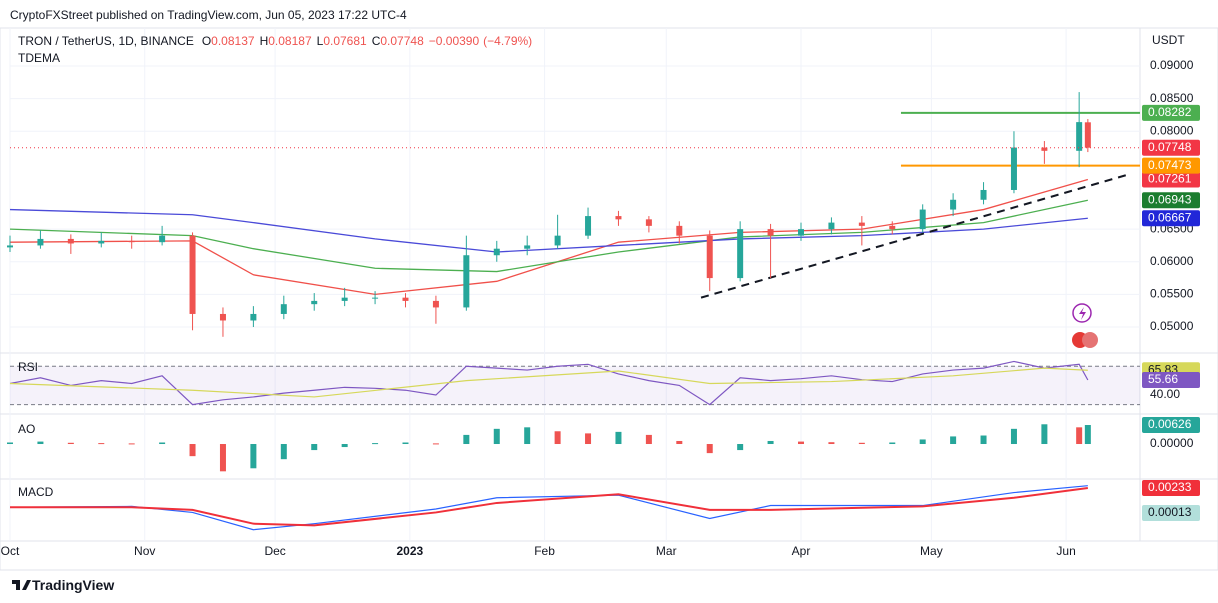  I want to click on footer: TradingView, so click(73, 585).